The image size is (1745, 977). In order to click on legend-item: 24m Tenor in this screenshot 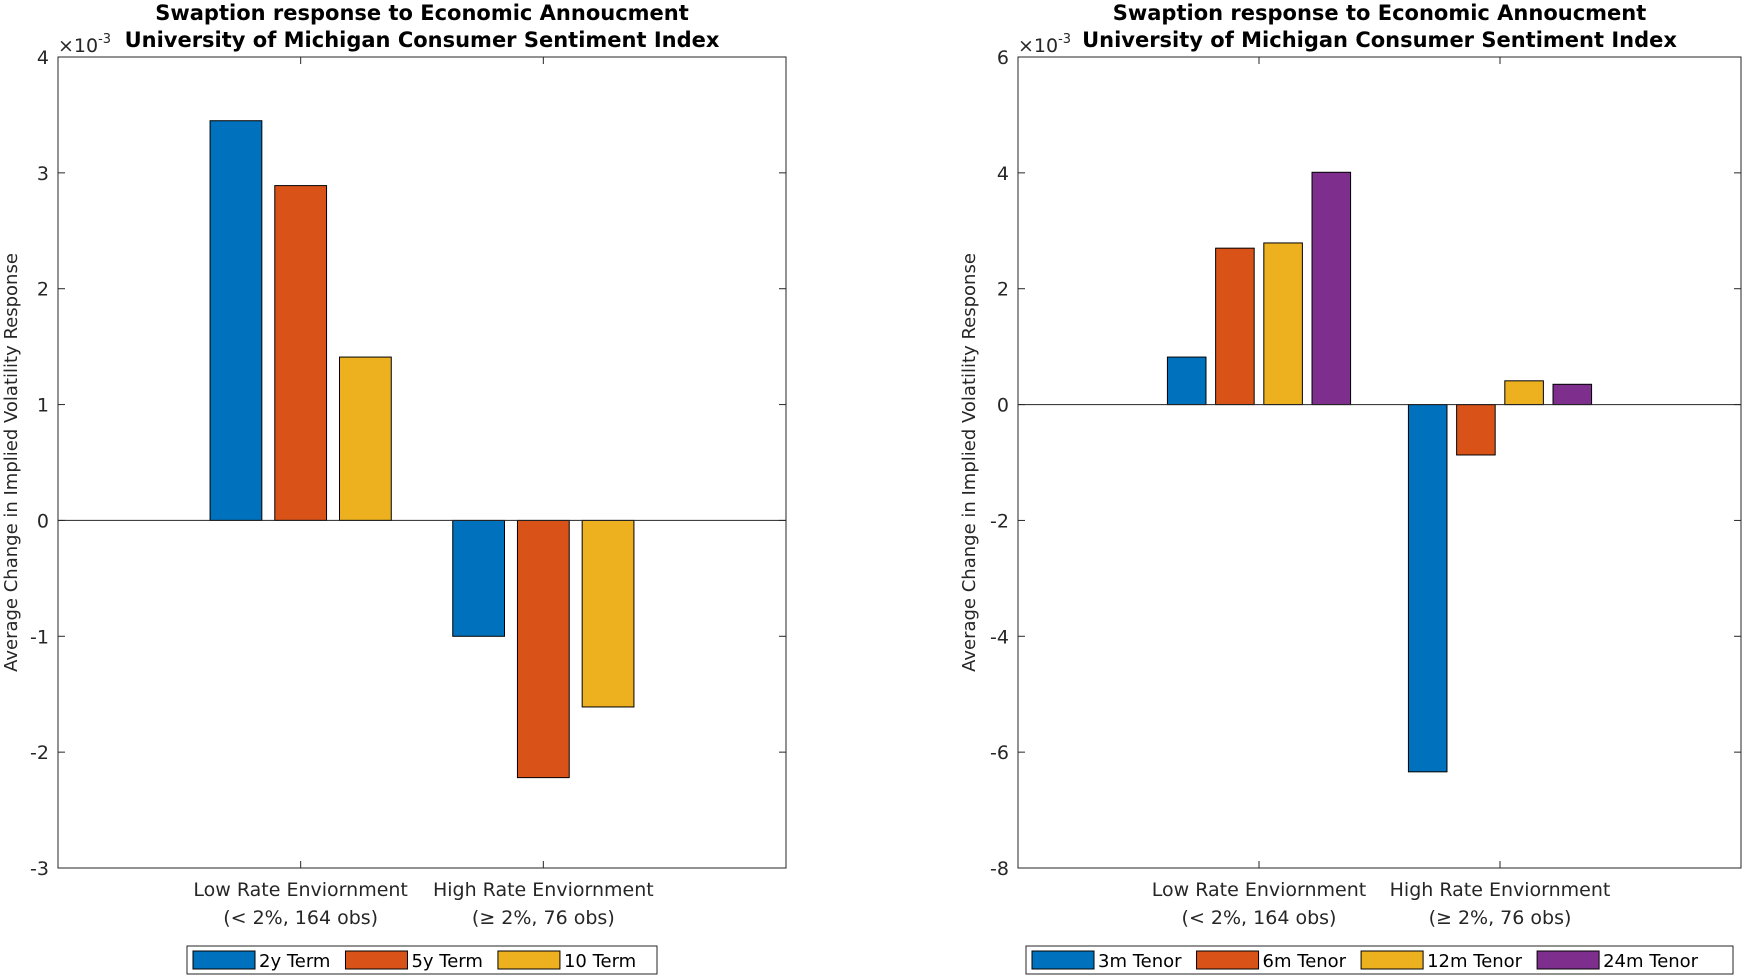, I will do `click(1617, 961)`.